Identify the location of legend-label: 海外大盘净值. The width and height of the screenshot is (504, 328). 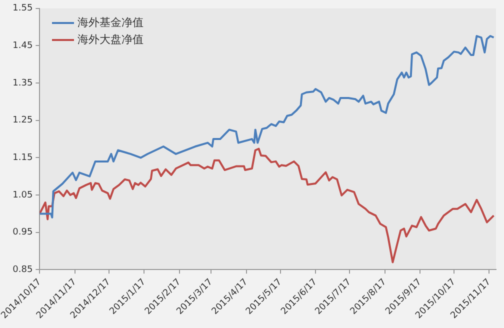
(111, 40).